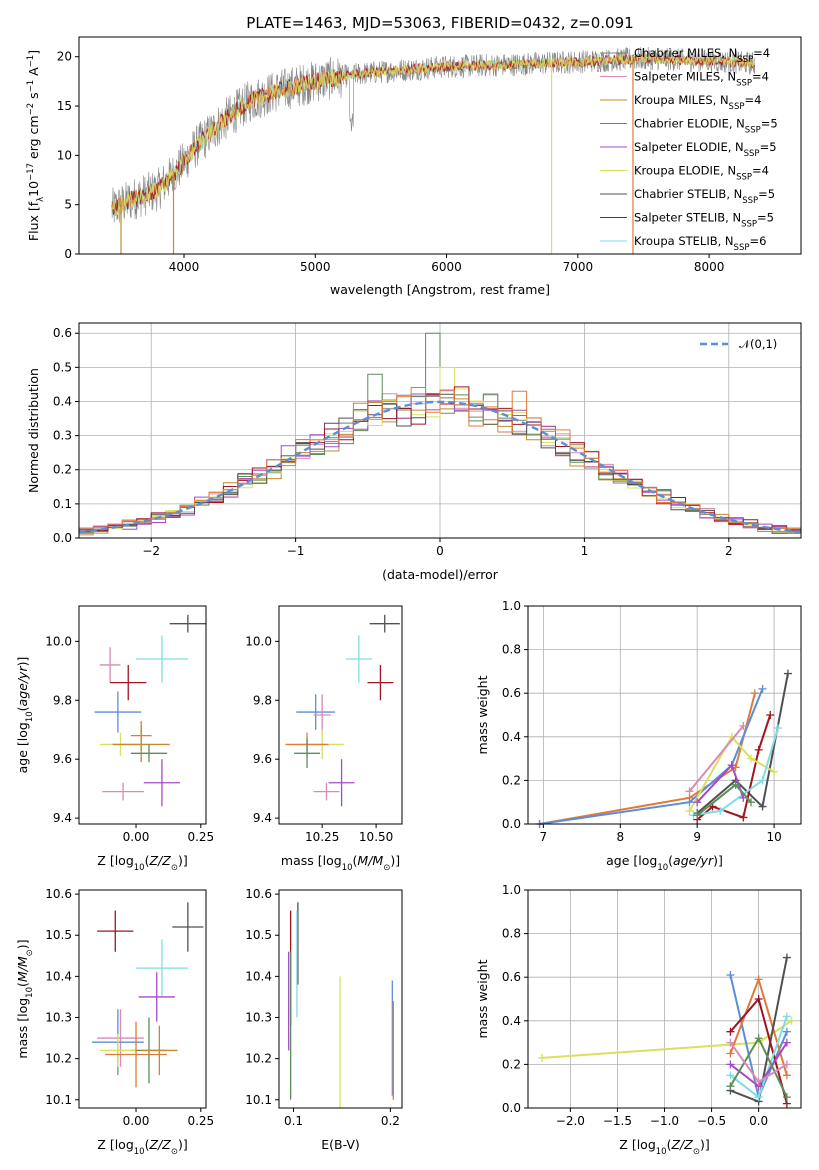 The height and width of the screenshot is (1170, 819). I want to click on y-tick-label: 10, so click(64, 155).